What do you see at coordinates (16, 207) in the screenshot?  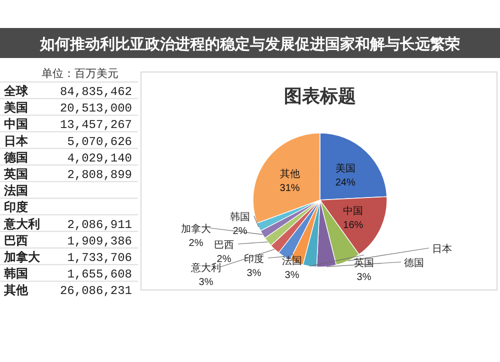 I see `category-label: 印度` at bounding box center [16, 207].